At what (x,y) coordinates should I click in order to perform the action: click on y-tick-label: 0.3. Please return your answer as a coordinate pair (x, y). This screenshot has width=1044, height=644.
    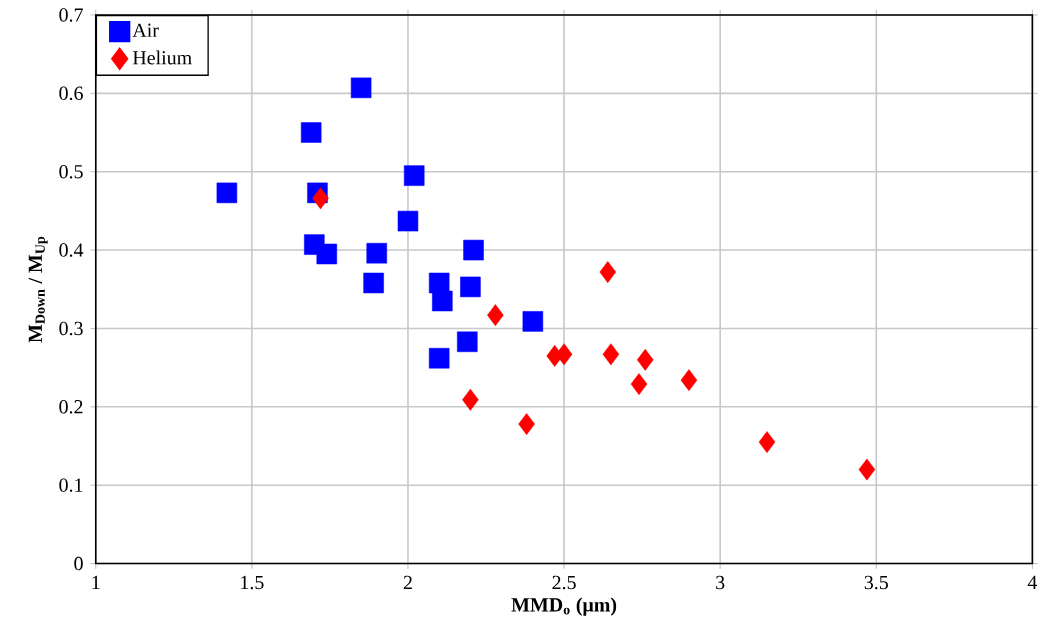
    Looking at the image, I should click on (71, 328).